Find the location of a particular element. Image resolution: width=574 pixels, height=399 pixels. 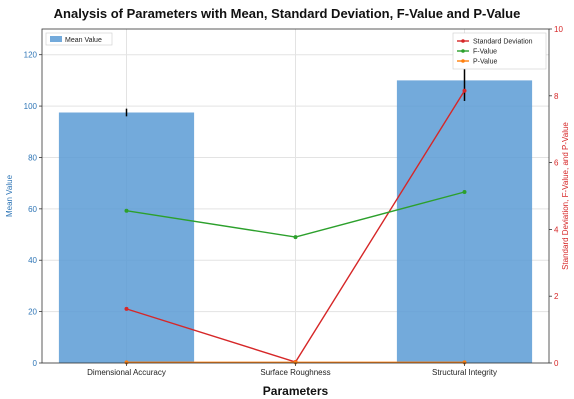

y-left-axis-label: Mean Value is located at coordinates (9, 195).